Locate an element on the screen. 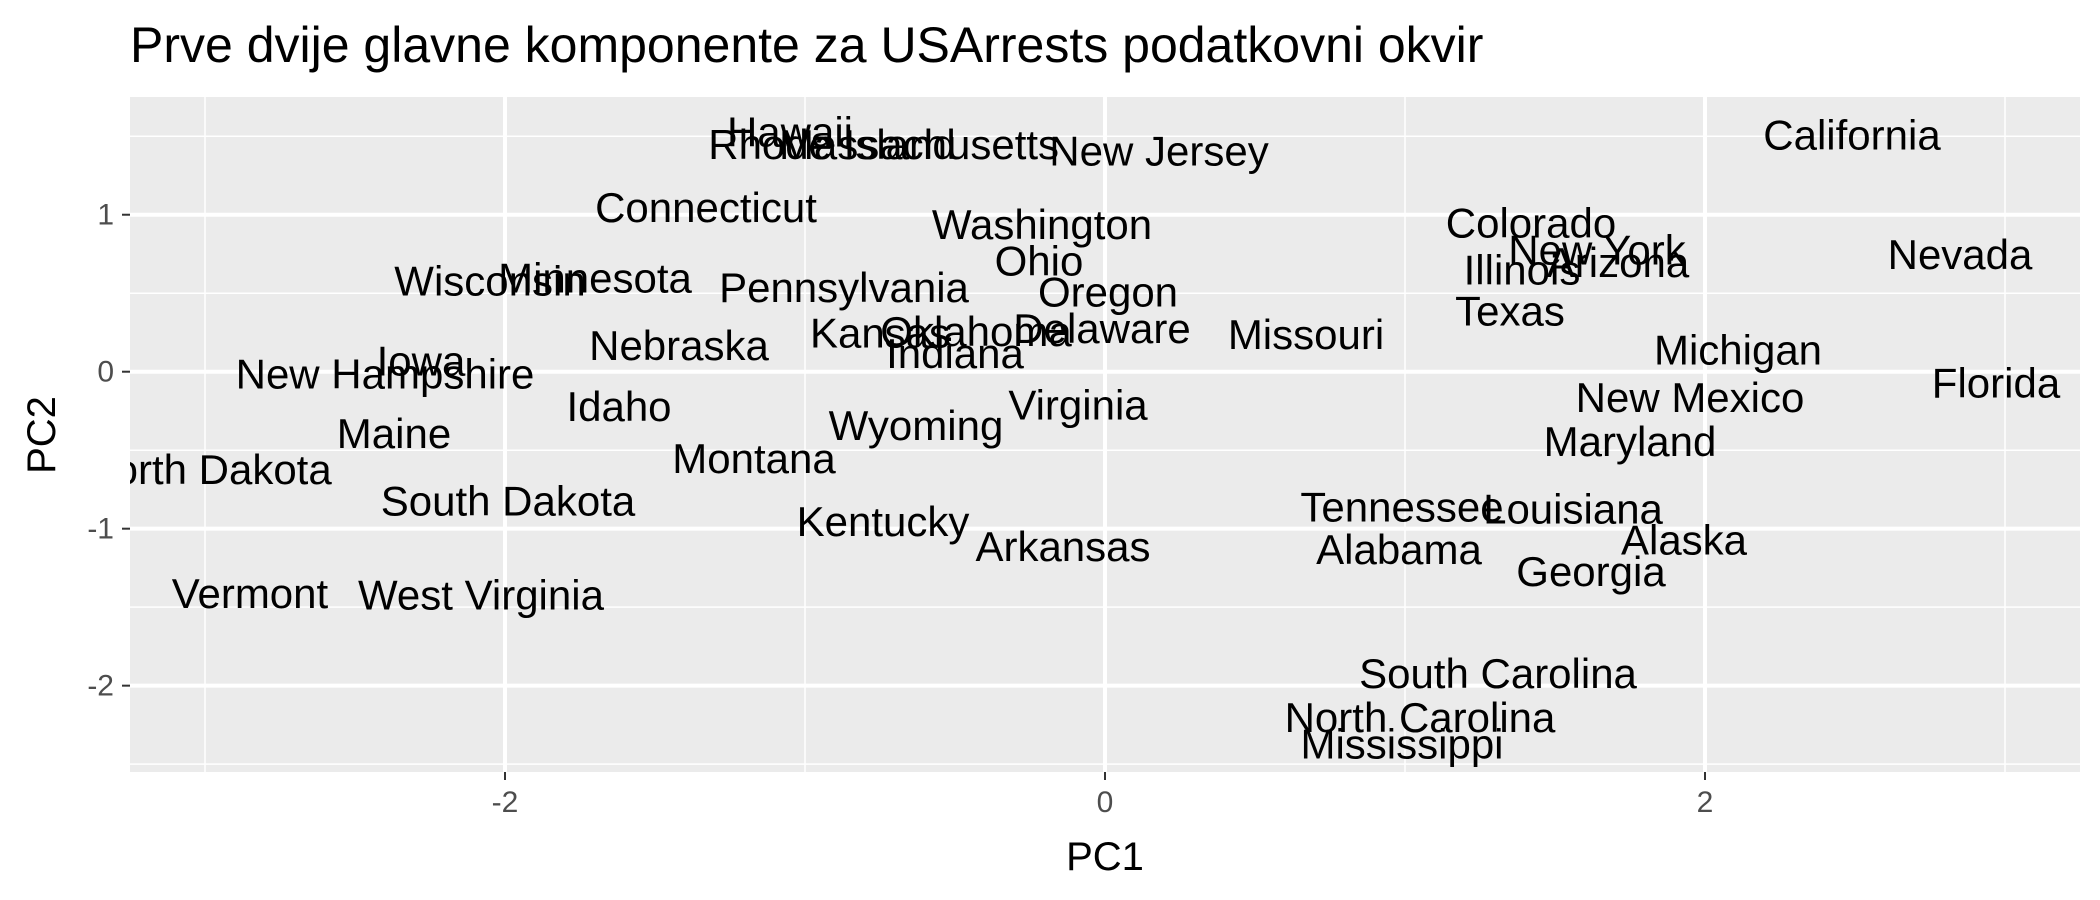 The height and width of the screenshot is (900, 2100). state-point-label: New York is located at coordinates (1597, 249).